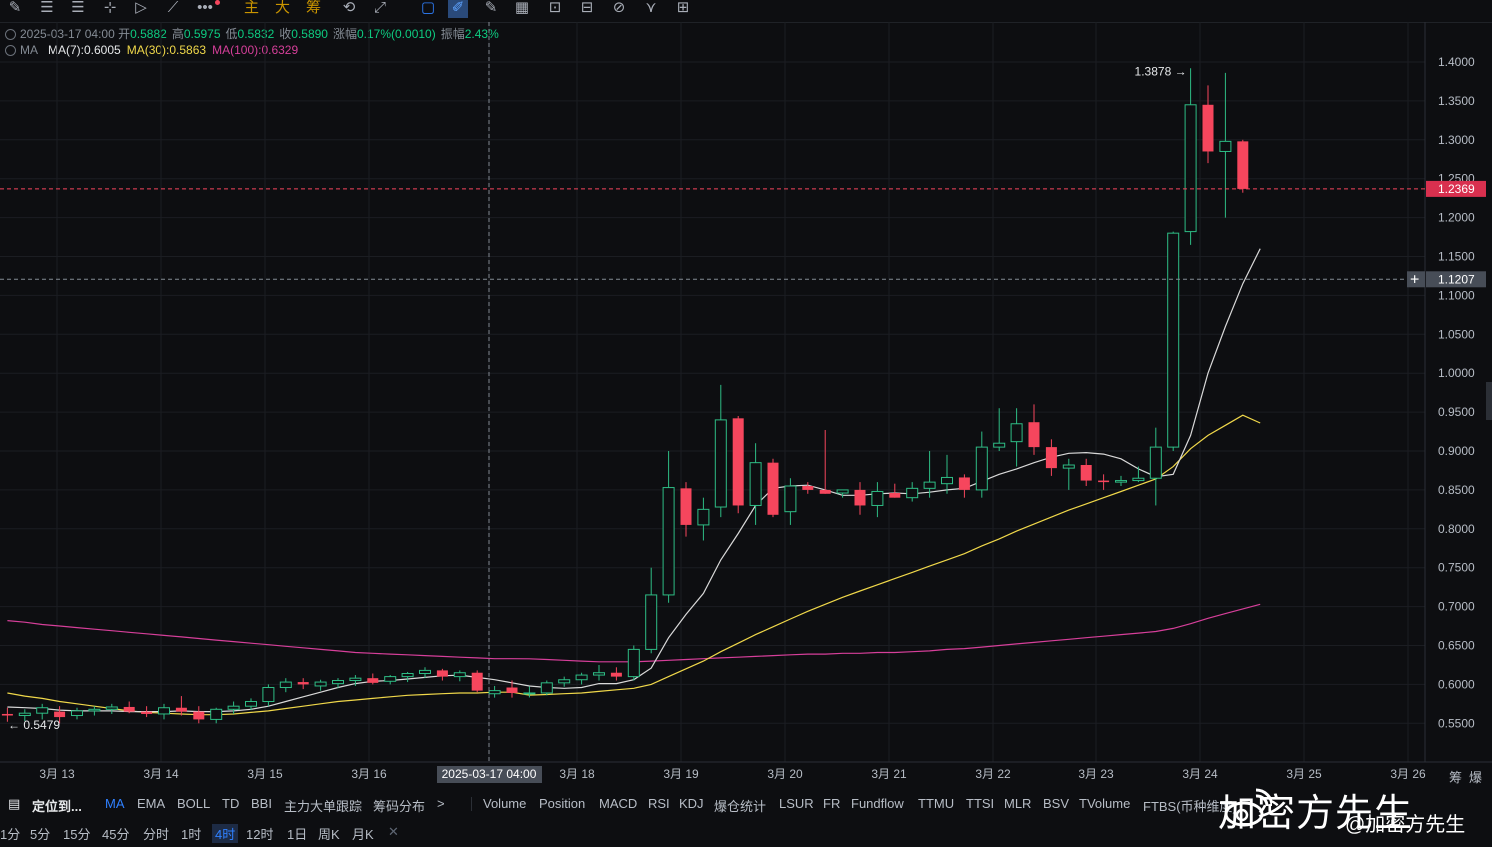 This screenshot has width=1492, height=847. What do you see at coordinates (194, 803) in the screenshot?
I see `indicator-tab-2: BOLL` at bounding box center [194, 803].